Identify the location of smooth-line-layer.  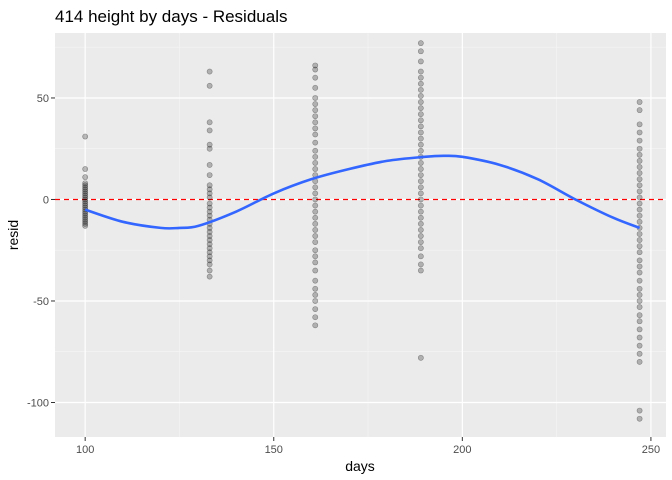
(362, 192).